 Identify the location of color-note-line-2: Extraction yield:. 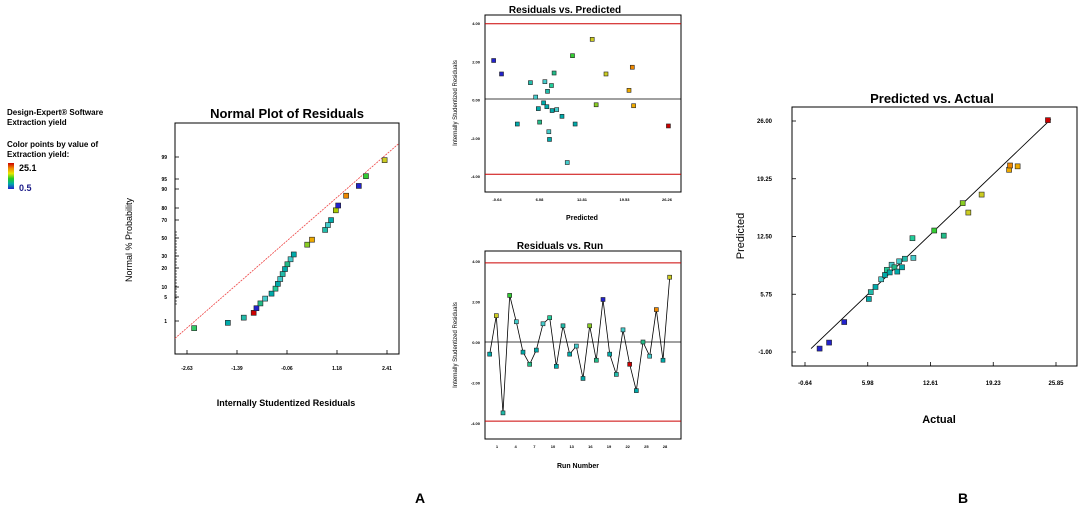
(38, 154).